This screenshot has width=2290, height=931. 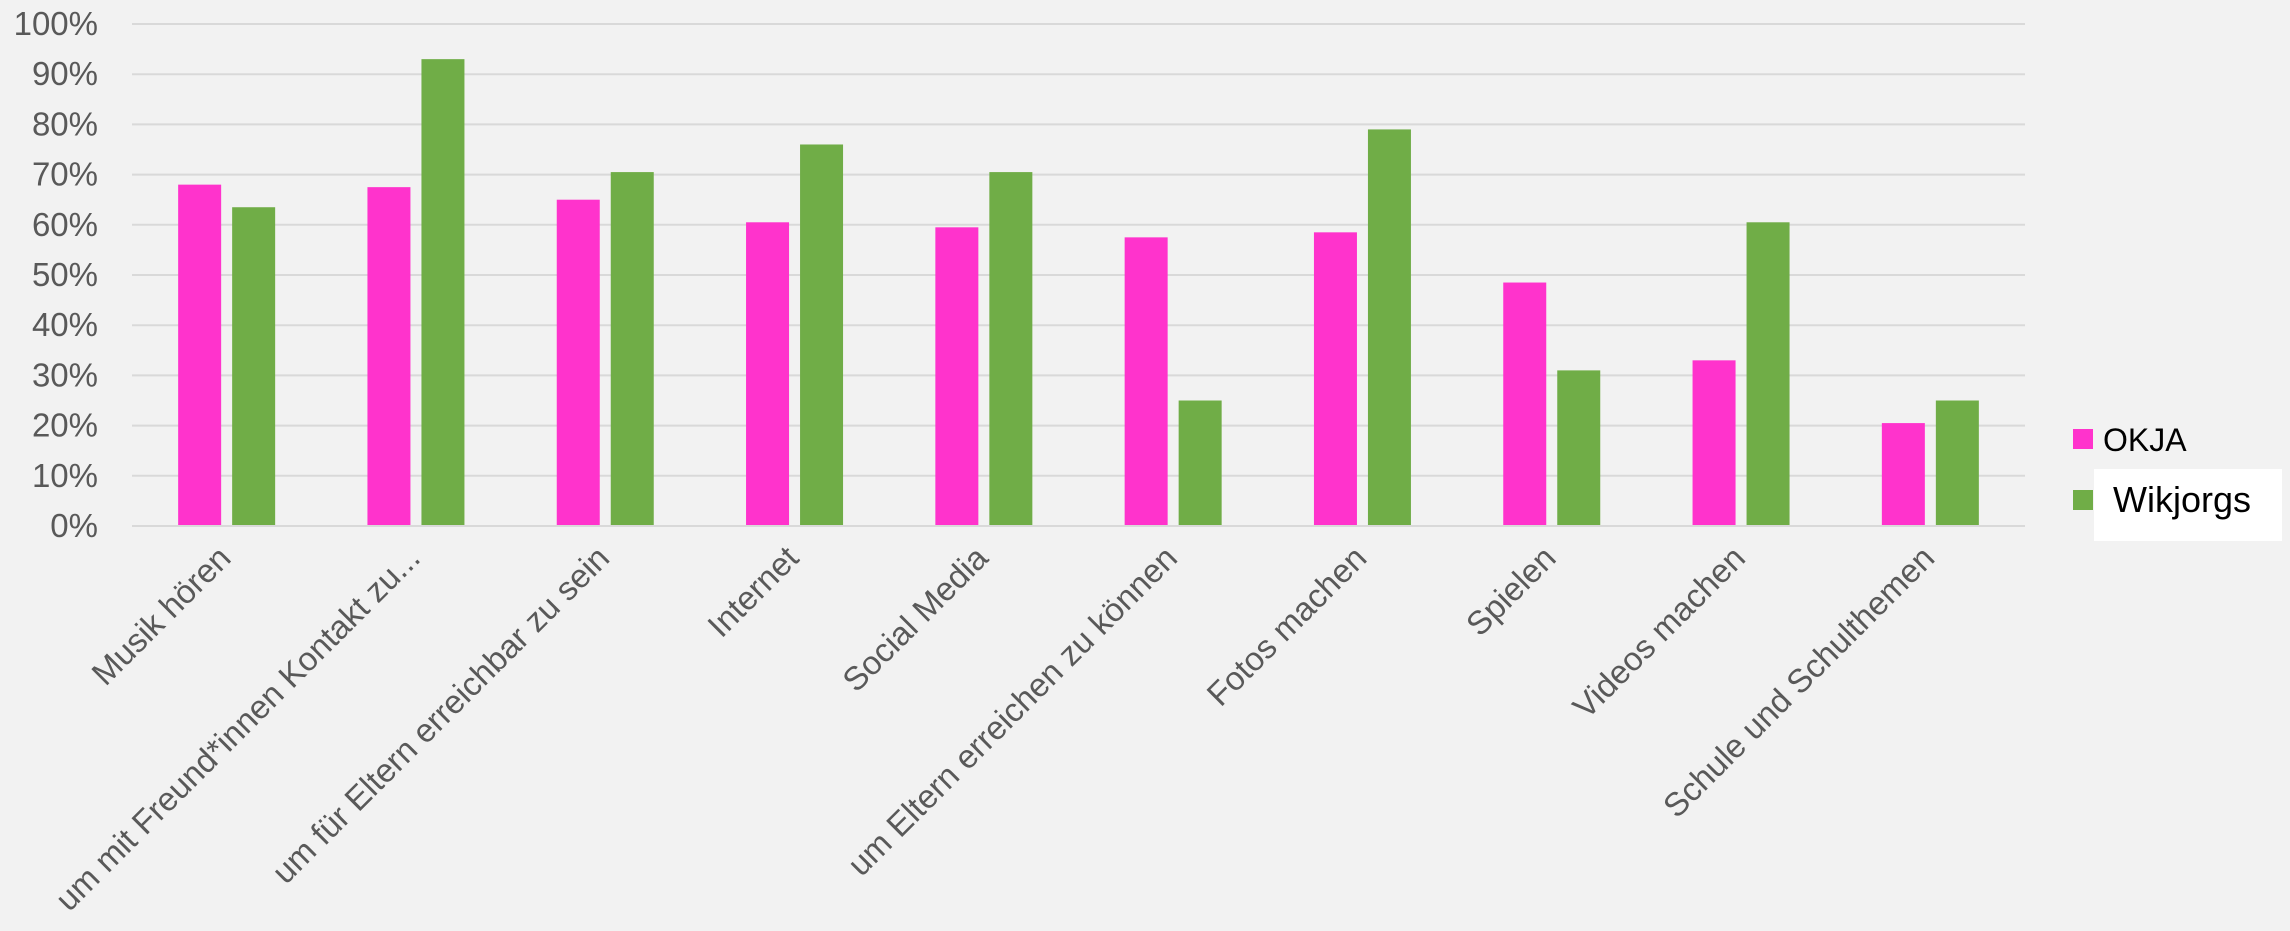 What do you see at coordinates (65, 274) in the screenshot?
I see `y-tick-label: 50%` at bounding box center [65, 274].